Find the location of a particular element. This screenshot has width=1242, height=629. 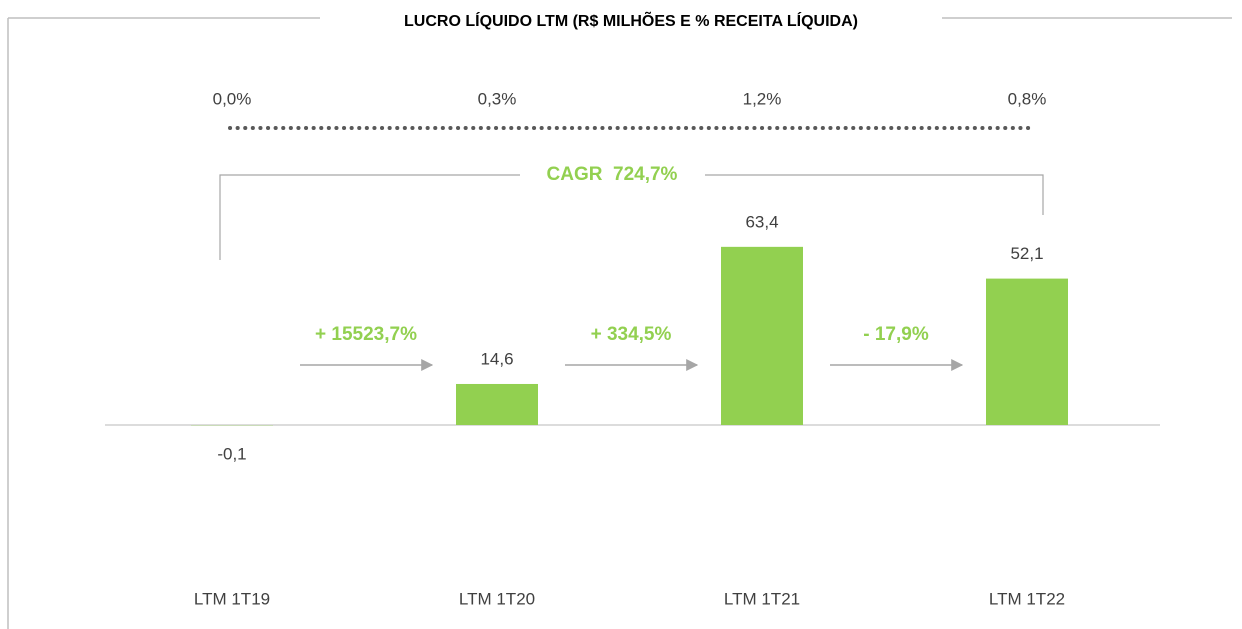

margin-label: 0,8% is located at coordinates (1027, 98).